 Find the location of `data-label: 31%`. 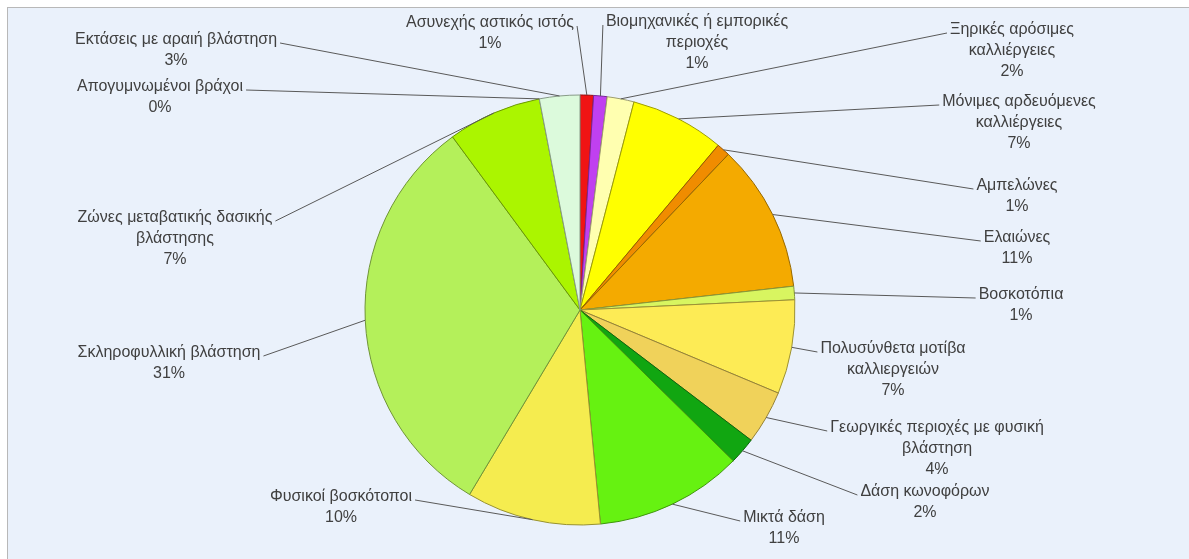

data-label: 31% is located at coordinates (169, 373).